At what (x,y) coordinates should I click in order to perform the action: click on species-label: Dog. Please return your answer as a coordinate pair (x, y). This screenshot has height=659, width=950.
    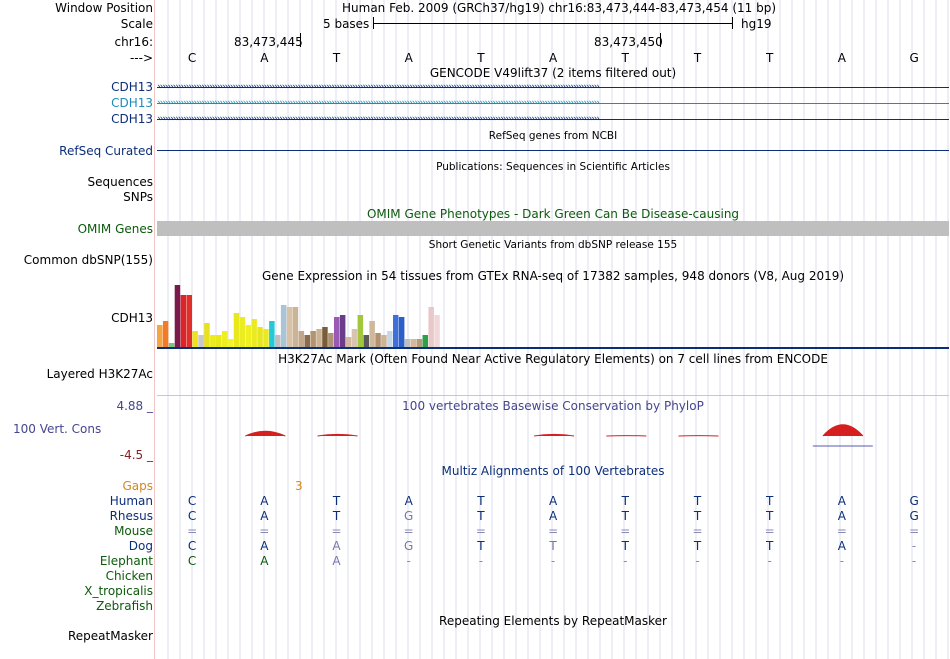
    Looking at the image, I should click on (140, 546).